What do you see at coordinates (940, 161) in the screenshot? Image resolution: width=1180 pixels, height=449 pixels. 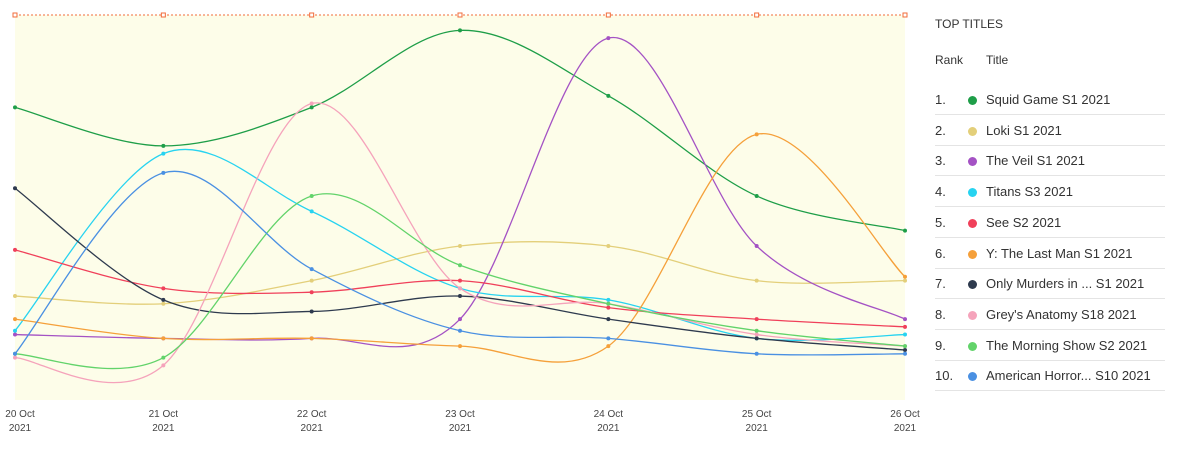 I see `legend-rank: 3.` at bounding box center [940, 161].